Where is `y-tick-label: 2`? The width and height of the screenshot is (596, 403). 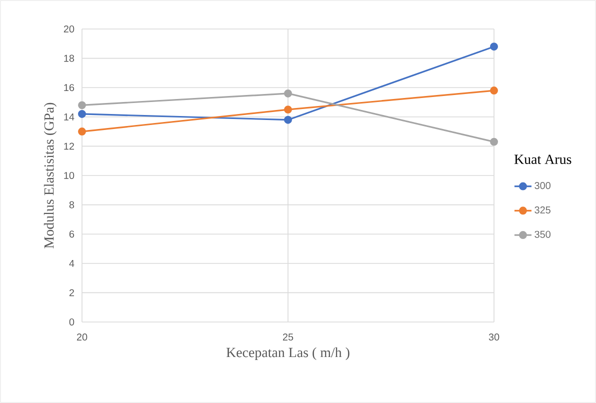 y-tick-label: 2 is located at coordinates (71, 292).